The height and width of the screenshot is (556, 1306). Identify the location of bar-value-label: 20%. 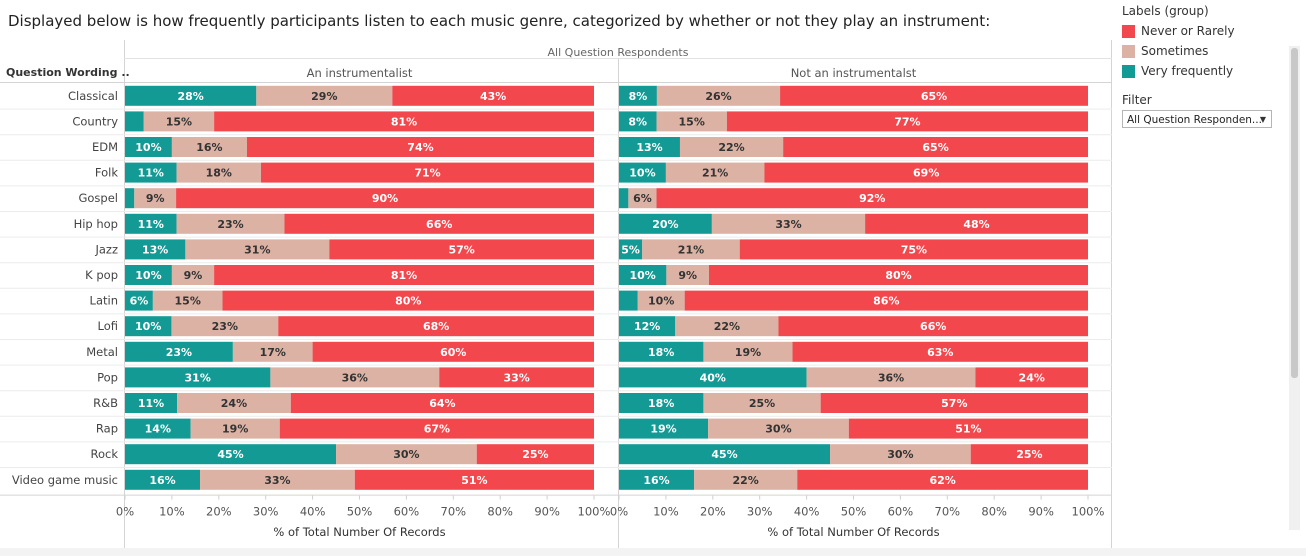
(665, 224).